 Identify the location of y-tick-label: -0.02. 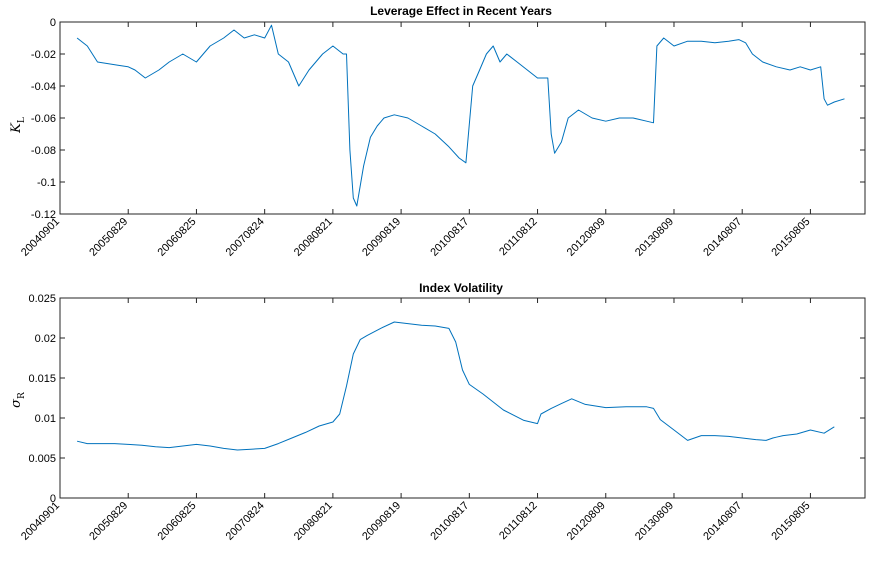
(43, 55).